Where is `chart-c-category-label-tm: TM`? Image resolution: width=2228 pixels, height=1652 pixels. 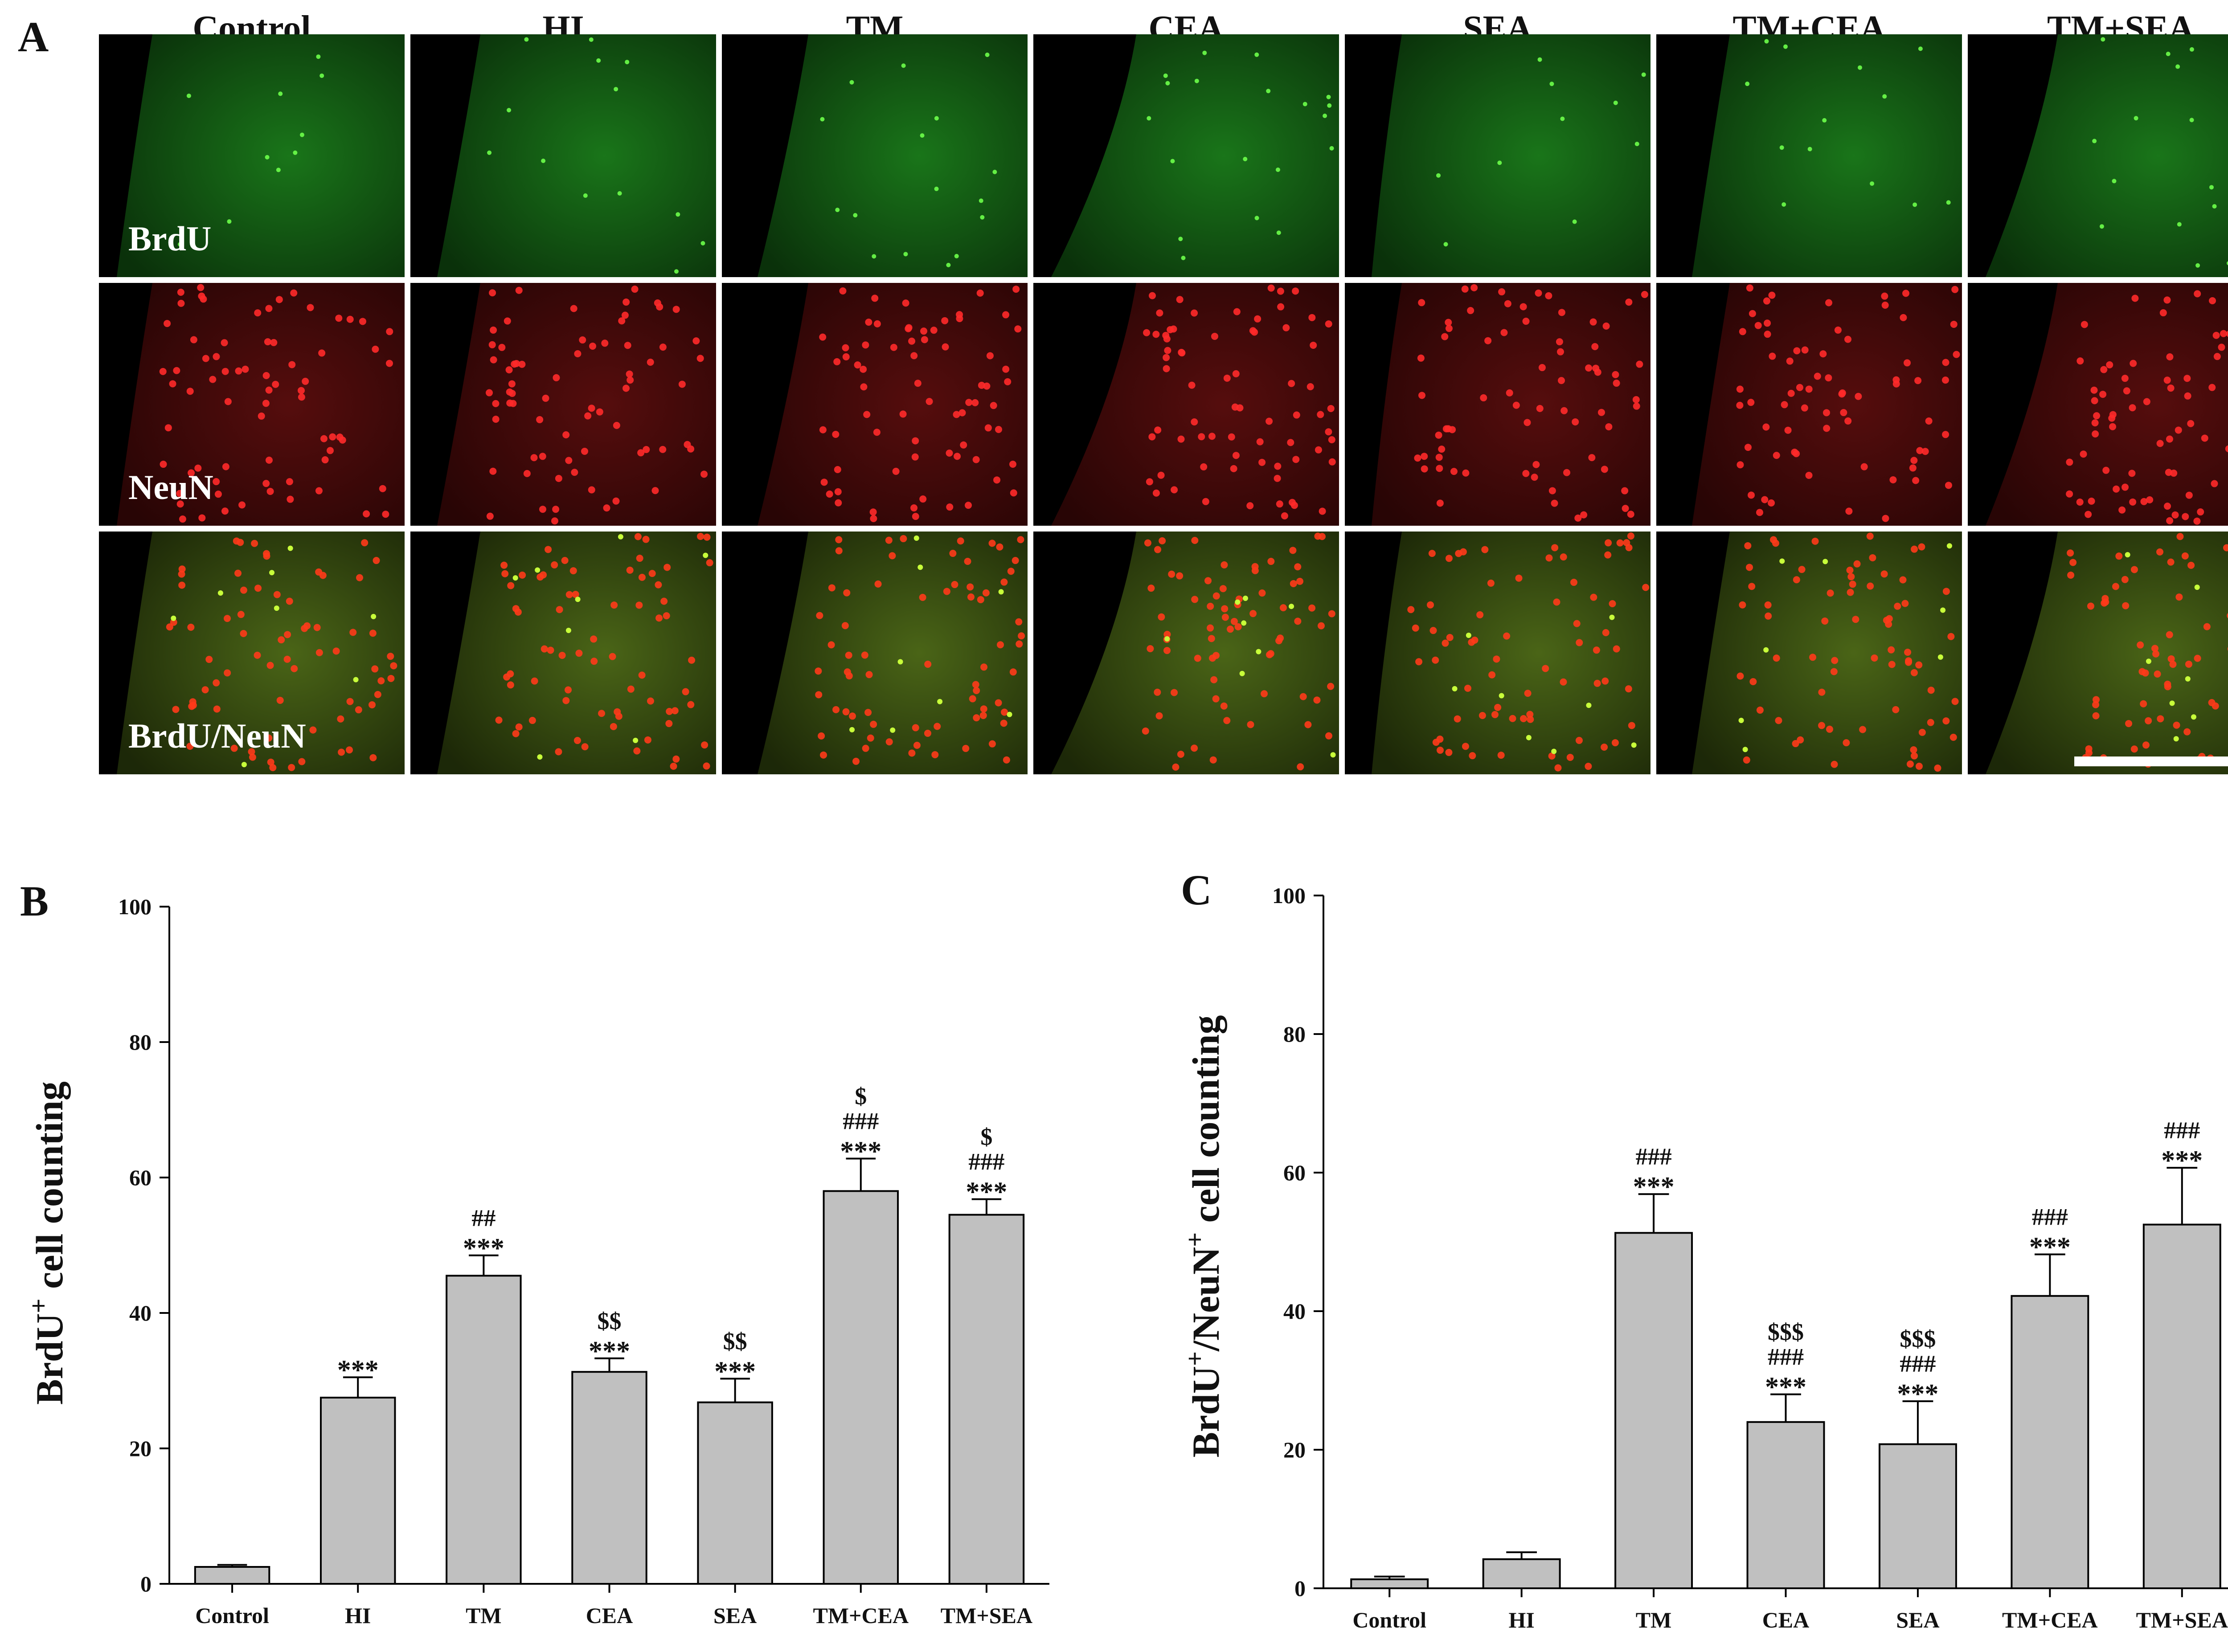 chart-c-category-label-tm: TM is located at coordinates (1654, 1619).